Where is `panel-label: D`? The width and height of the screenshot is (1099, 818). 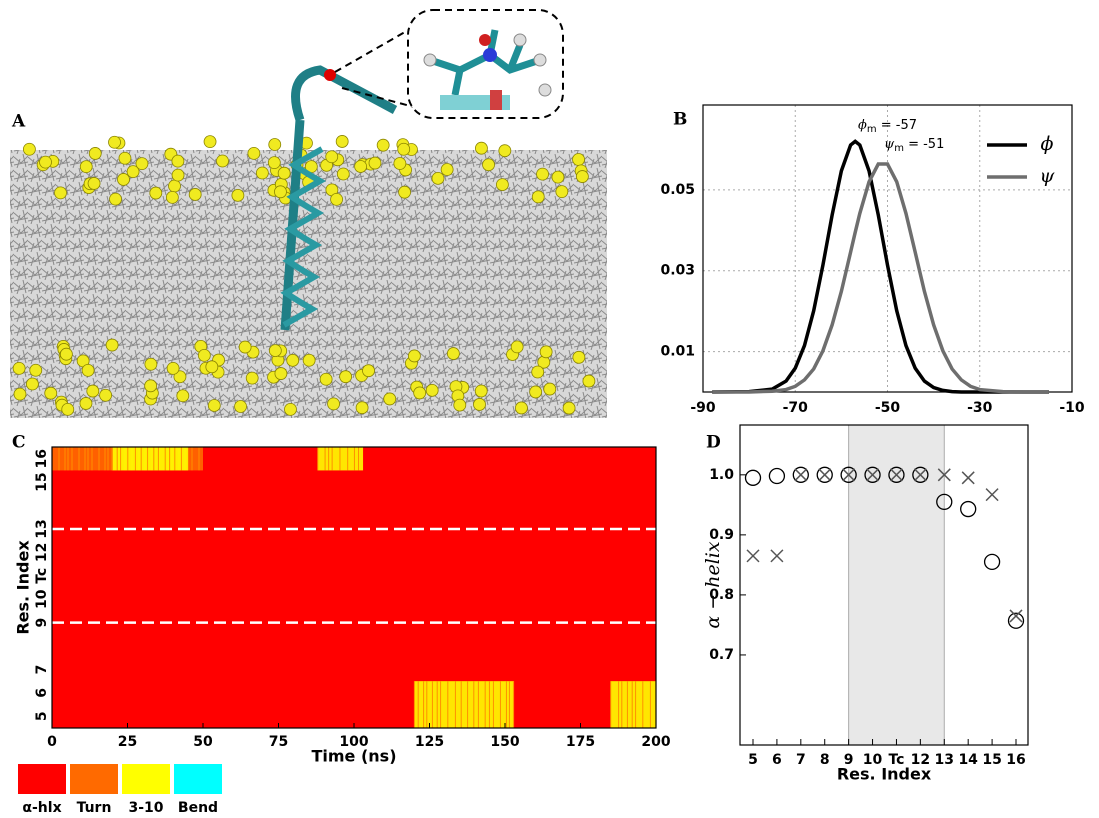 panel-label: D is located at coordinates (713, 443).